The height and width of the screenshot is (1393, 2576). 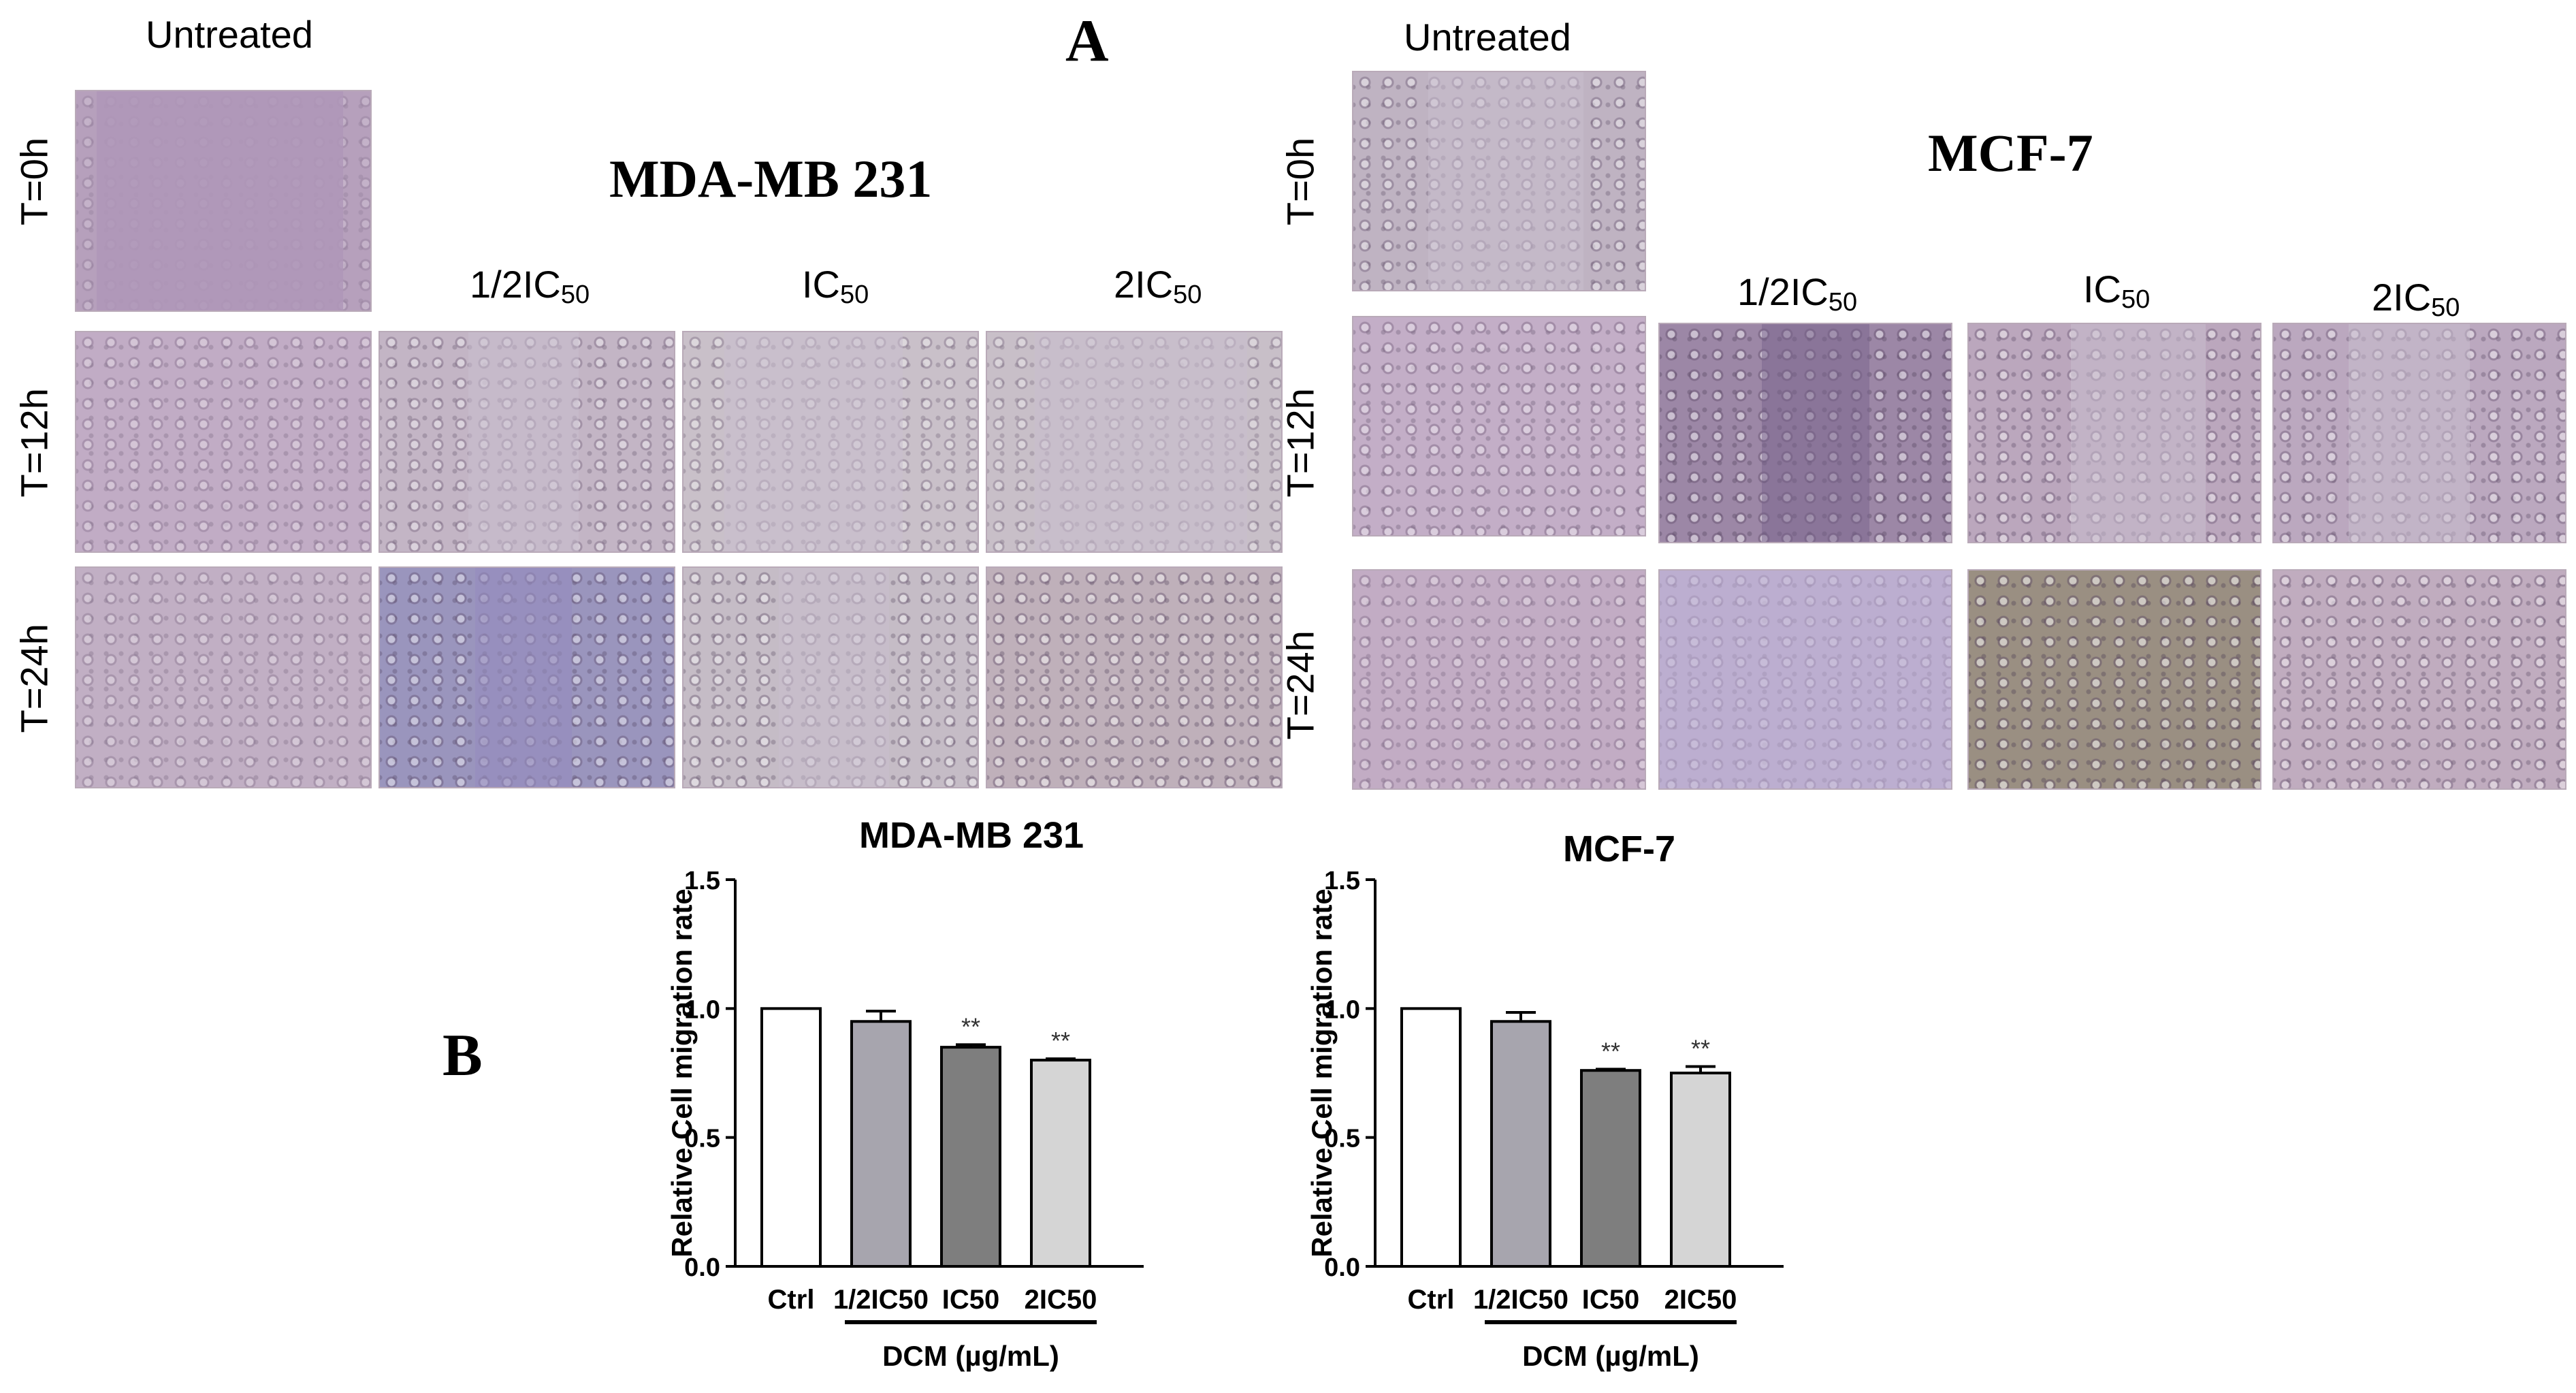 I want to click on micrograph-mcf-half-ic50-24h, so click(x=1805, y=679).